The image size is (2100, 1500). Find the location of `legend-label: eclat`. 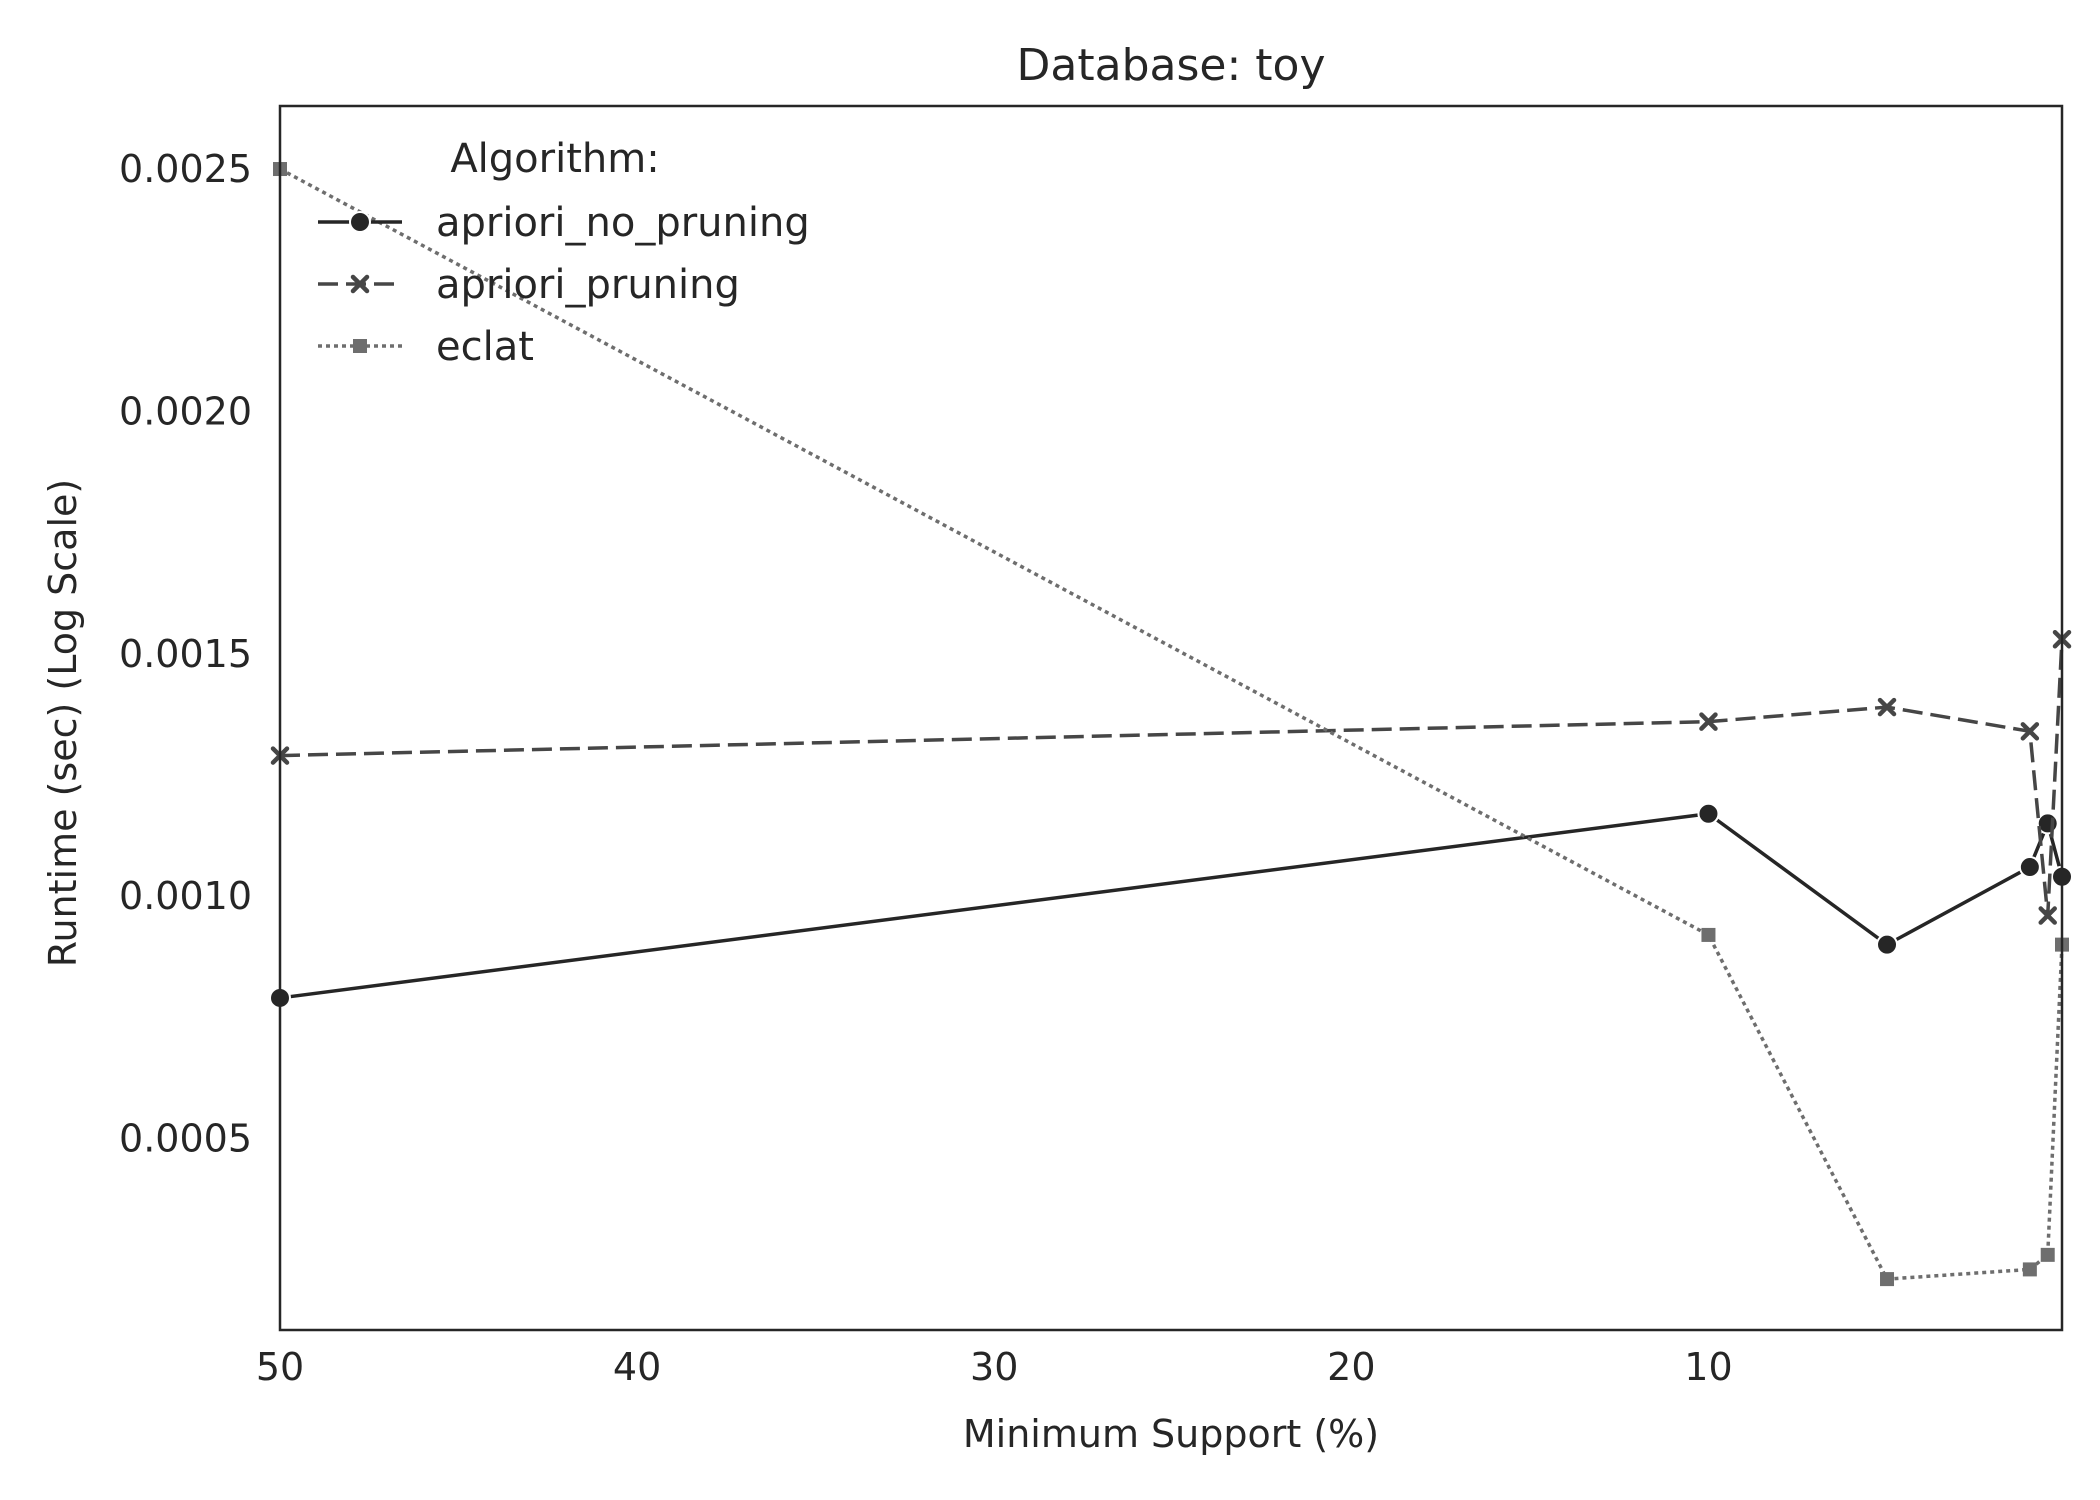

legend-label: eclat is located at coordinates (485, 347).